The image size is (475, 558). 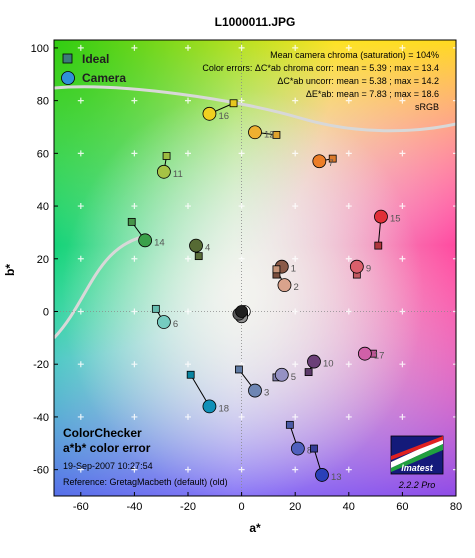 What do you see at coordinates (402, 507) in the screenshot?
I see `x-tick-label: 60` at bounding box center [402, 507].